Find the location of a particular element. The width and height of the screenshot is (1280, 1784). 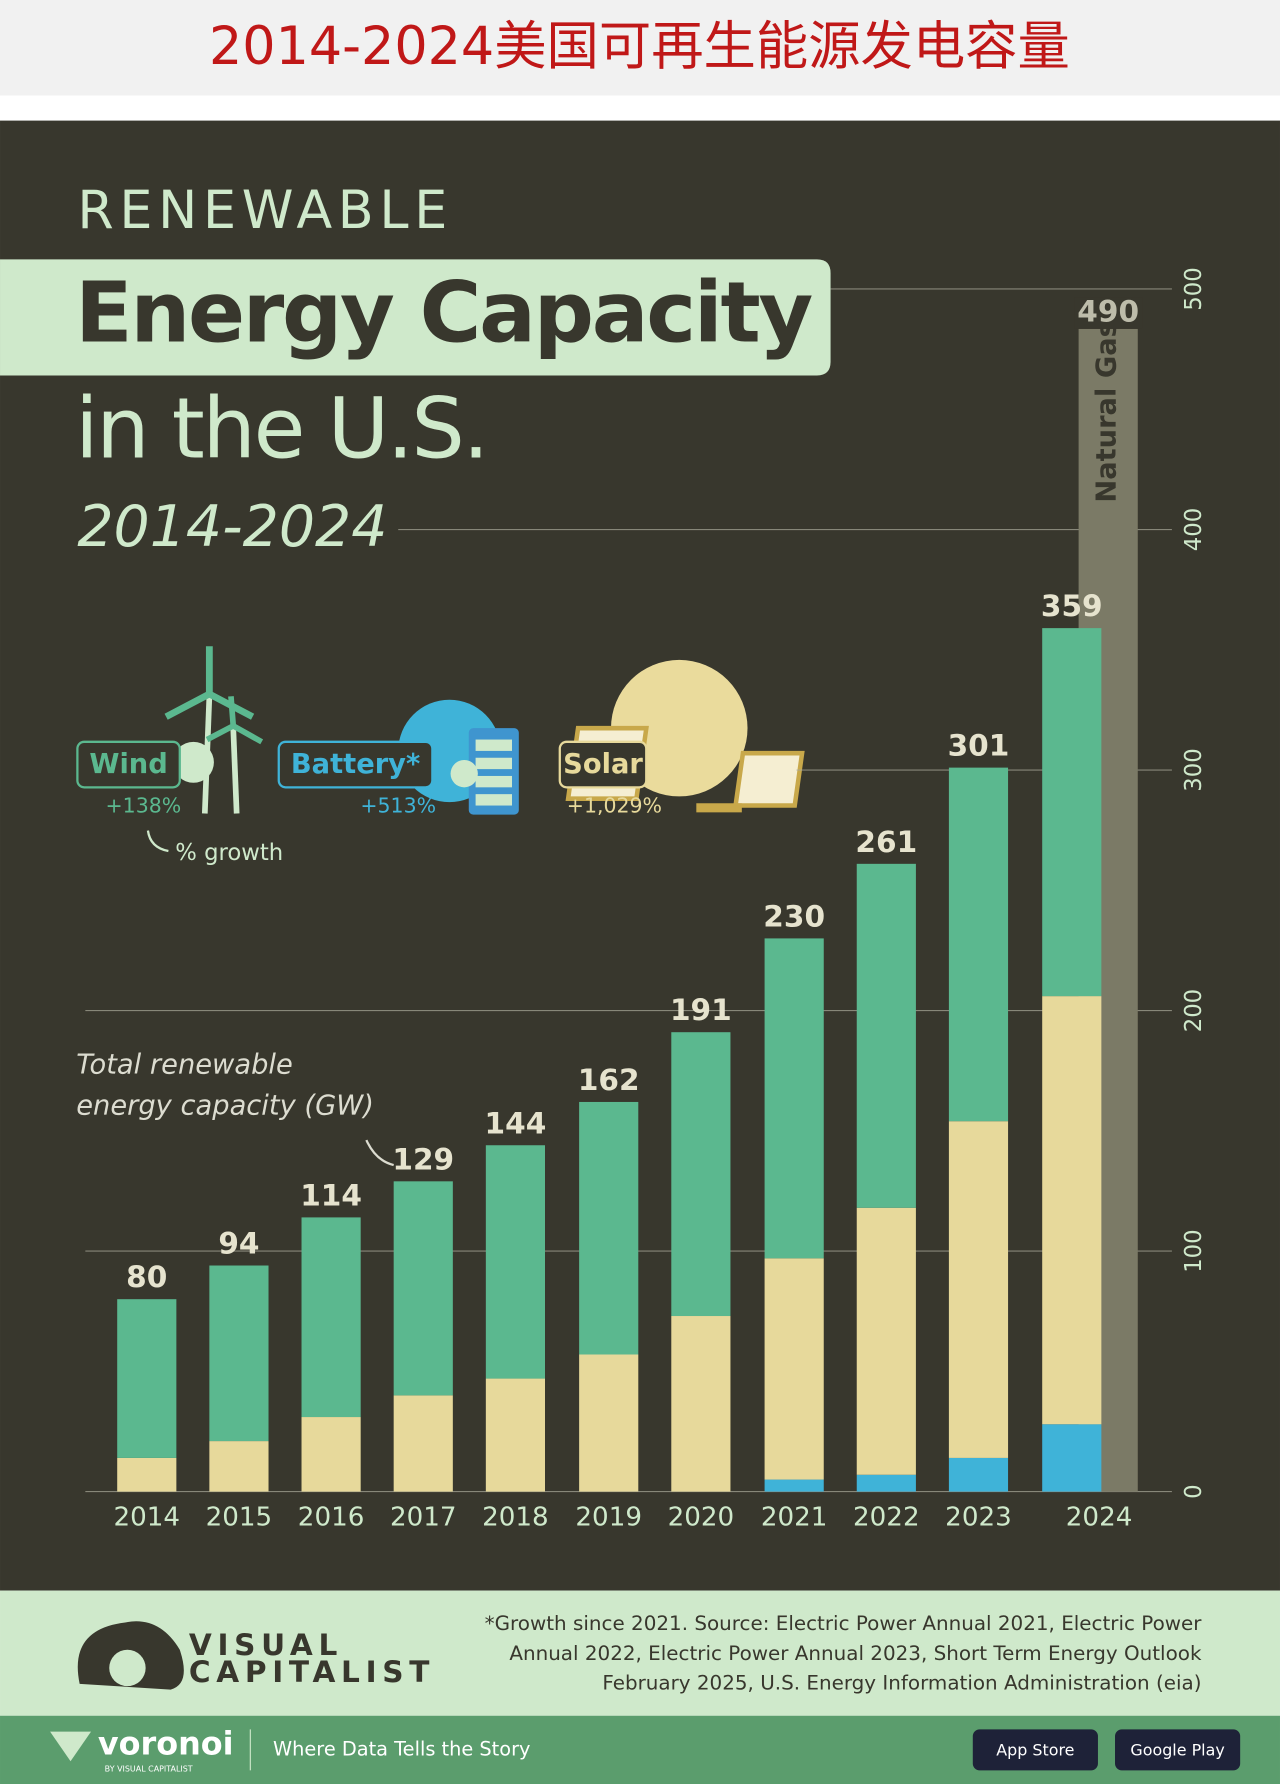

reference-label: 490 is located at coordinates (1108, 312).